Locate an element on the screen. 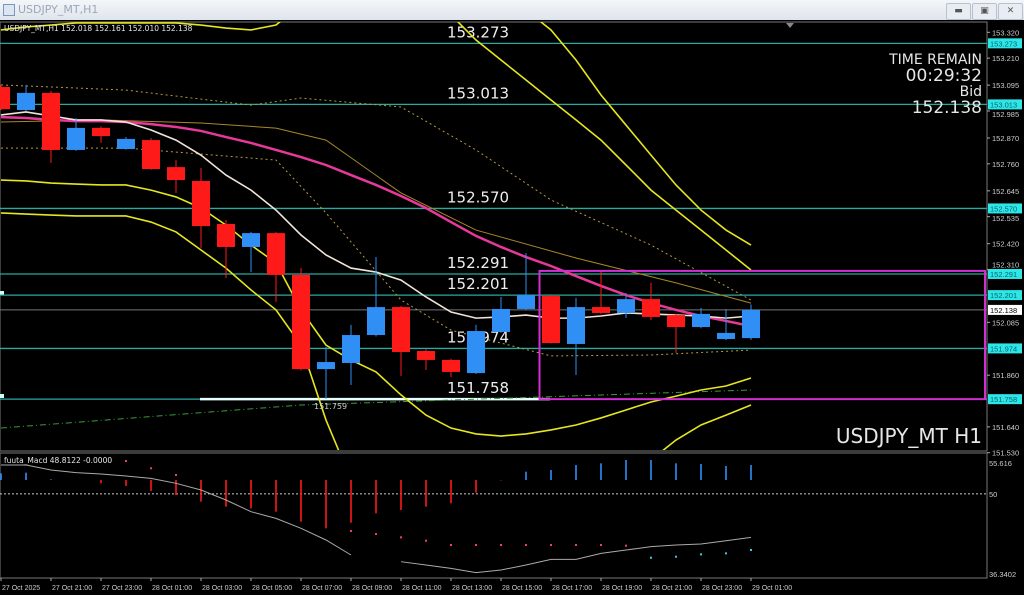 Image resolution: width=1024 pixels, height=595 pixels. close-button: ✕ is located at coordinates (1010, 11).